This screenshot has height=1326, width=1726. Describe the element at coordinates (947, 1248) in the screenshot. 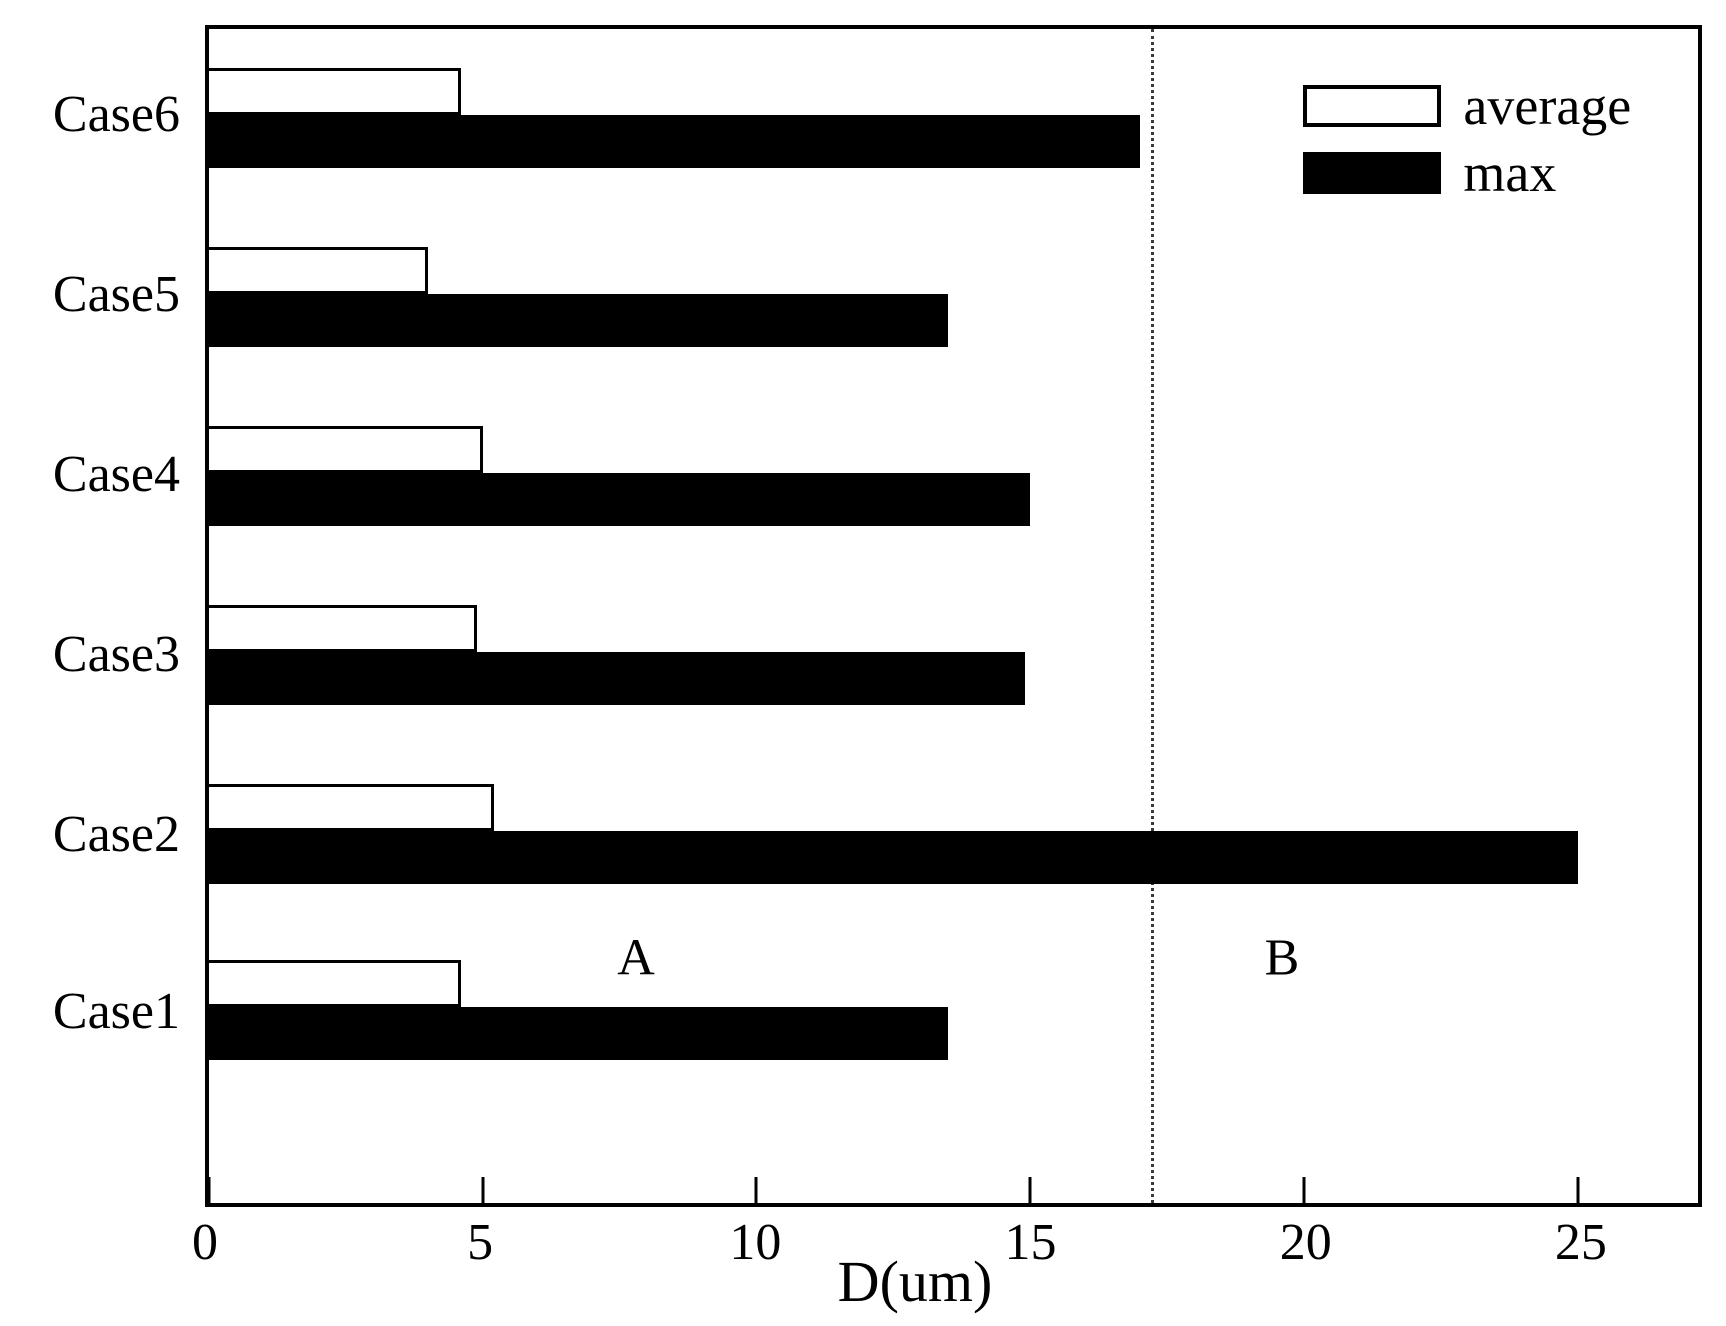

I see `x-axis-tick-labels: 0 5 10 15 20 25` at that location.